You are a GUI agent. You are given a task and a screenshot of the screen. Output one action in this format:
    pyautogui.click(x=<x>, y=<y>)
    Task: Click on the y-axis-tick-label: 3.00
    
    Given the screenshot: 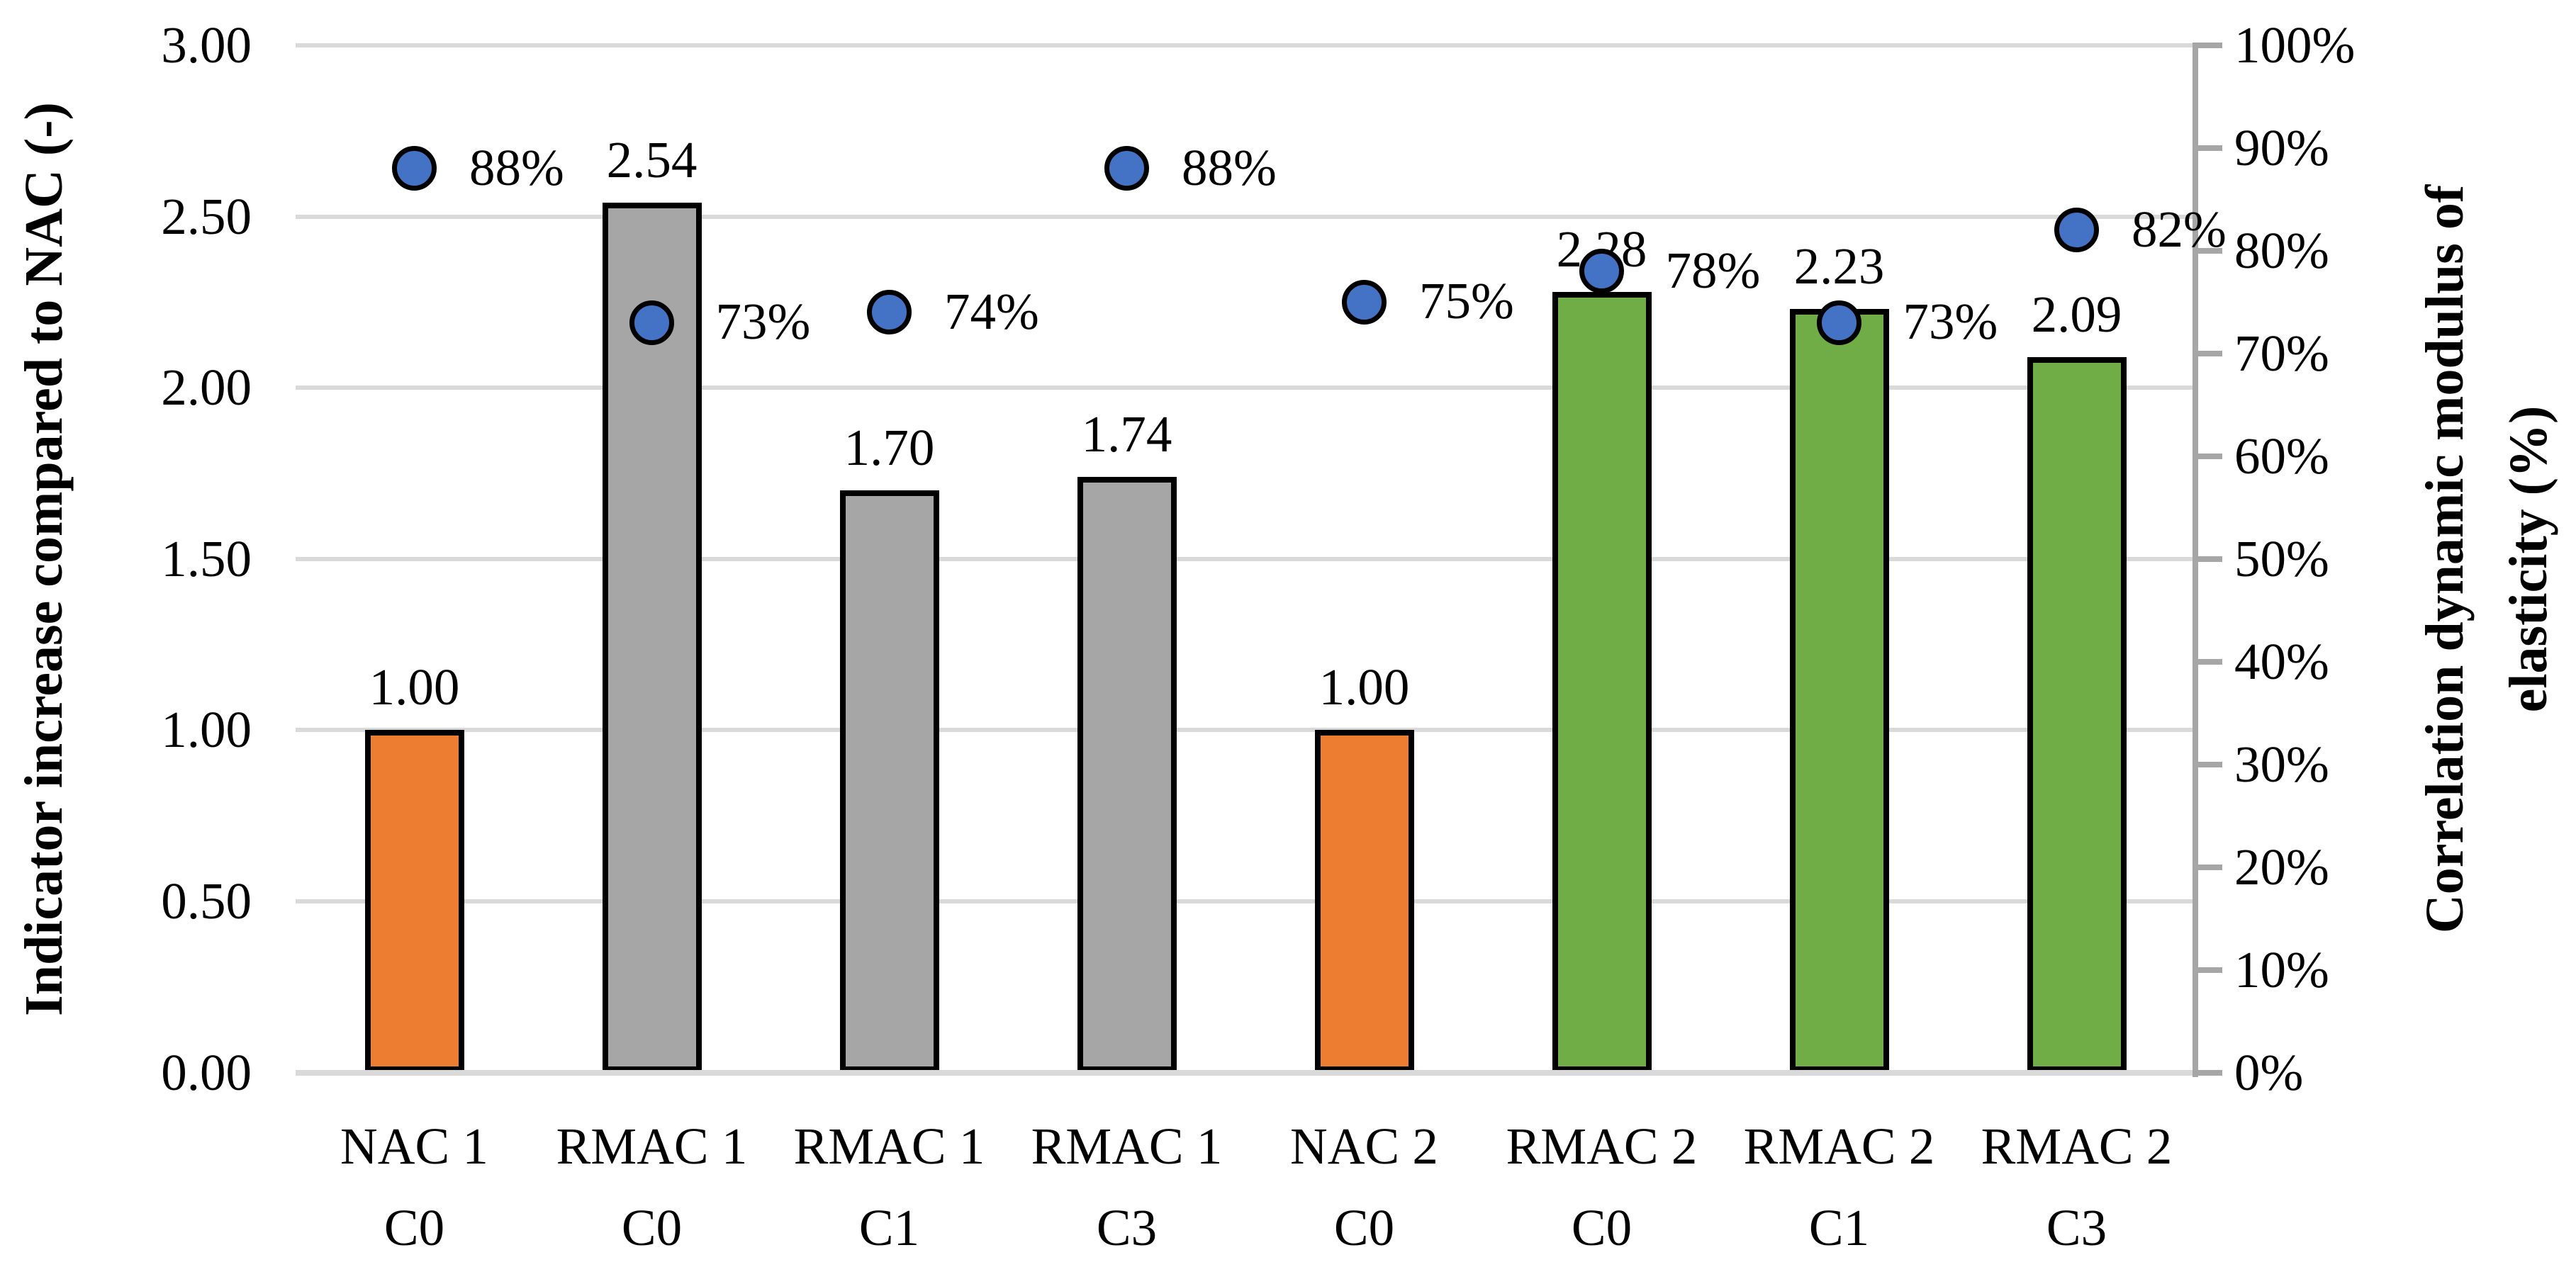 What is the action you would take?
    pyautogui.click(x=206, y=45)
    